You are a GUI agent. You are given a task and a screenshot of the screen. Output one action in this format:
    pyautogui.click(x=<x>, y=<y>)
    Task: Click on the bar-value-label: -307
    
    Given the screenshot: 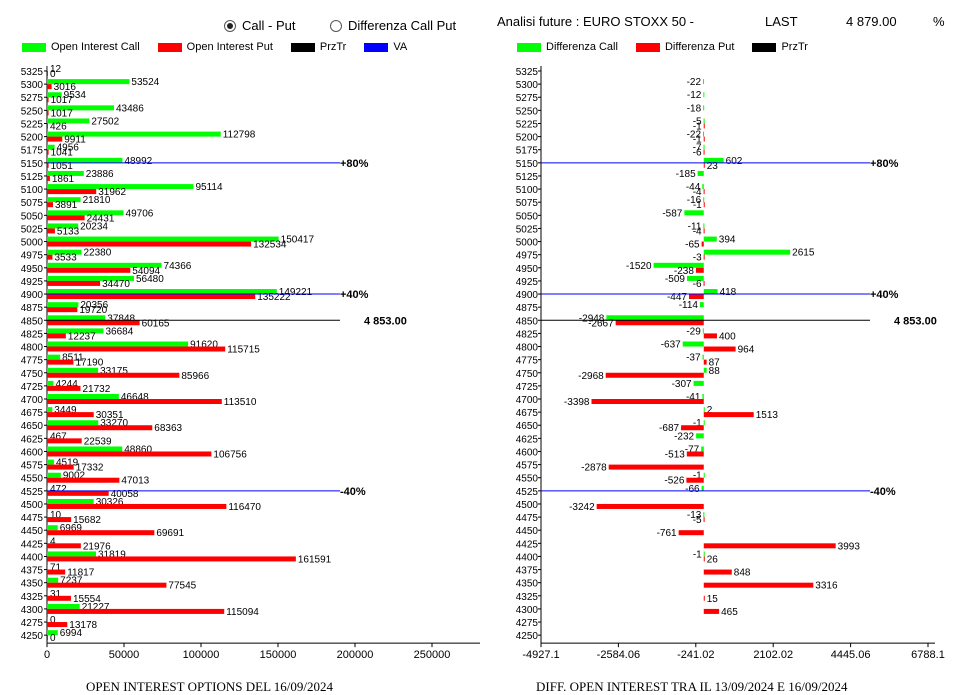 What is the action you would take?
    pyautogui.click(x=682, y=384)
    